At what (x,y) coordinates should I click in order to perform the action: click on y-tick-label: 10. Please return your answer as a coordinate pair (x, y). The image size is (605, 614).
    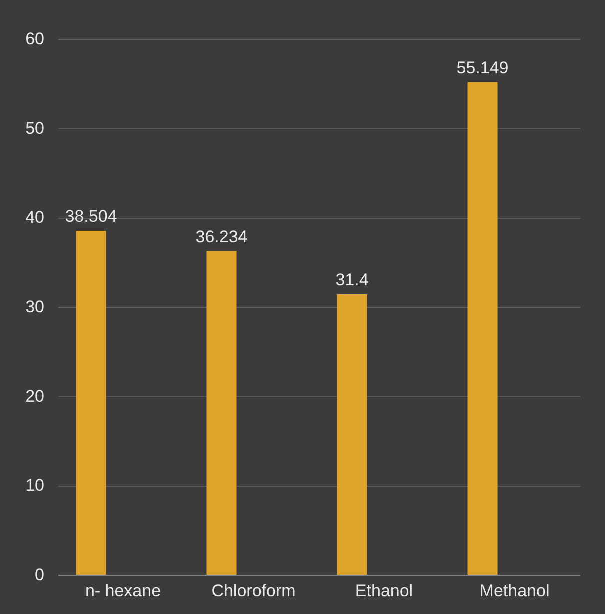
    Looking at the image, I should click on (35, 486).